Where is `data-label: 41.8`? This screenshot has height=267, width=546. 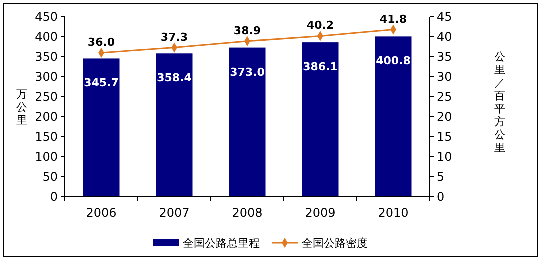
data-label: 41.8 is located at coordinates (394, 19).